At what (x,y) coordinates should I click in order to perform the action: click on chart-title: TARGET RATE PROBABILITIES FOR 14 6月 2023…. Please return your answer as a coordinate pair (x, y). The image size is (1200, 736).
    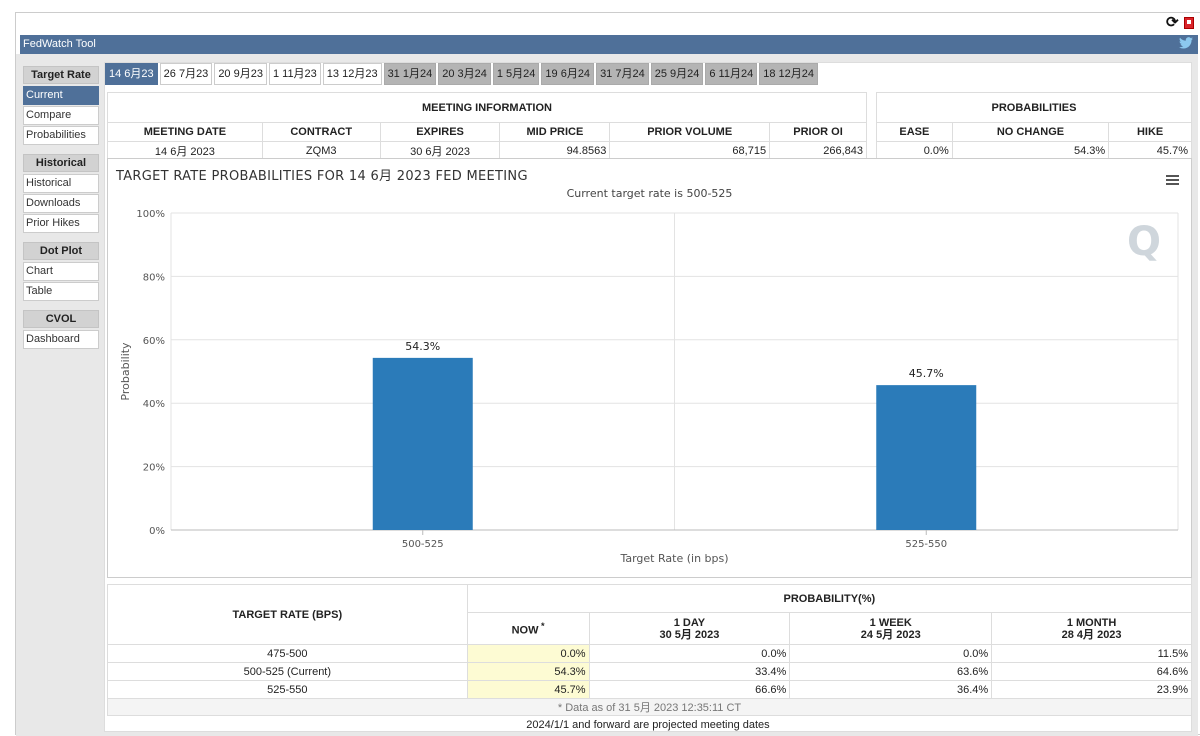
    Looking at the image, I should click on (322, 176).